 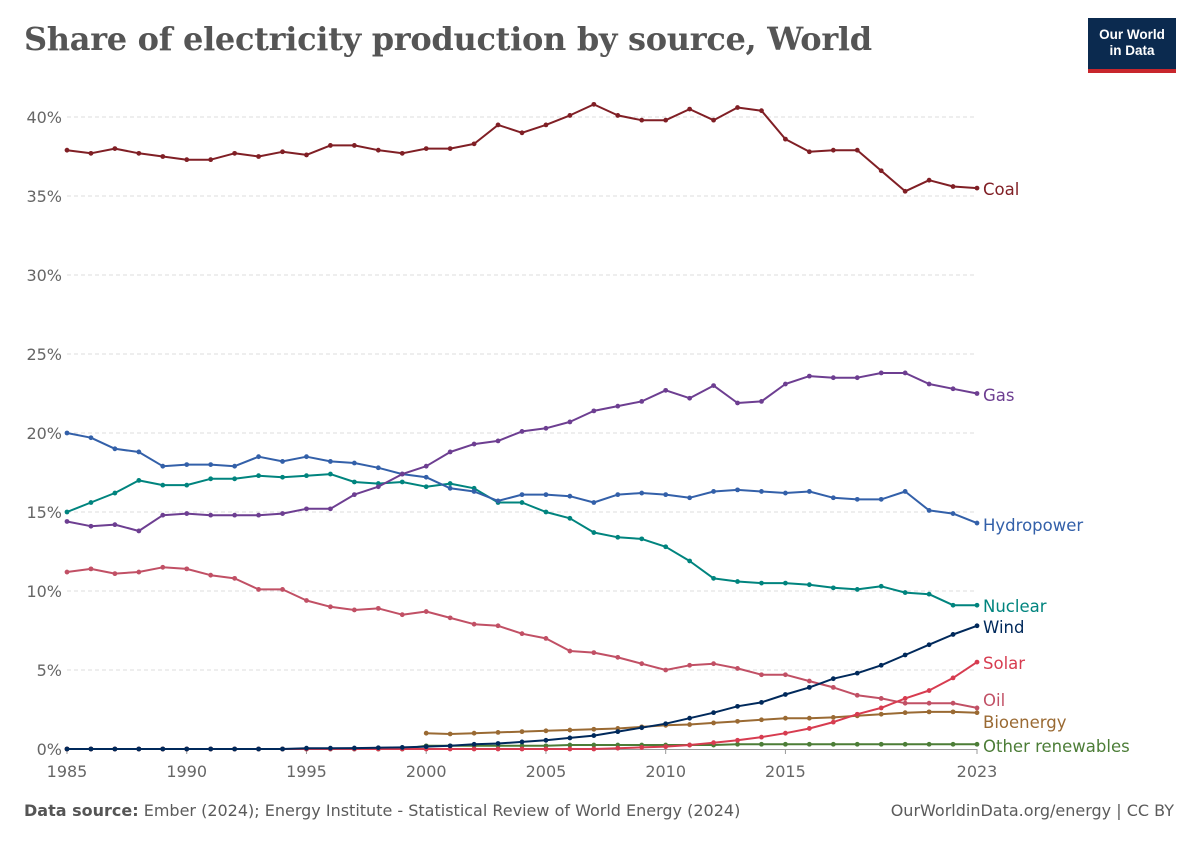 What do you see at coordinates (44, 433) in the screenshot?
I see `y-tick-label: 20%` at bounding box center [44, 433].